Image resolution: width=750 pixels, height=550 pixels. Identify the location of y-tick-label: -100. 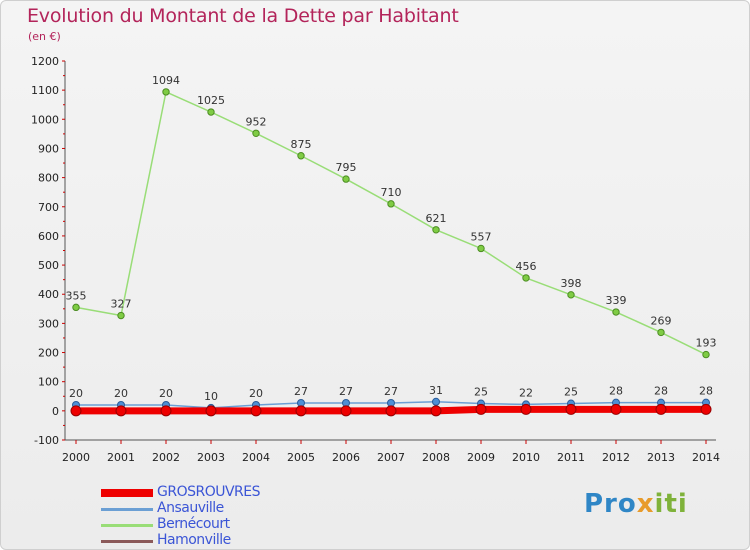
(46, 440).